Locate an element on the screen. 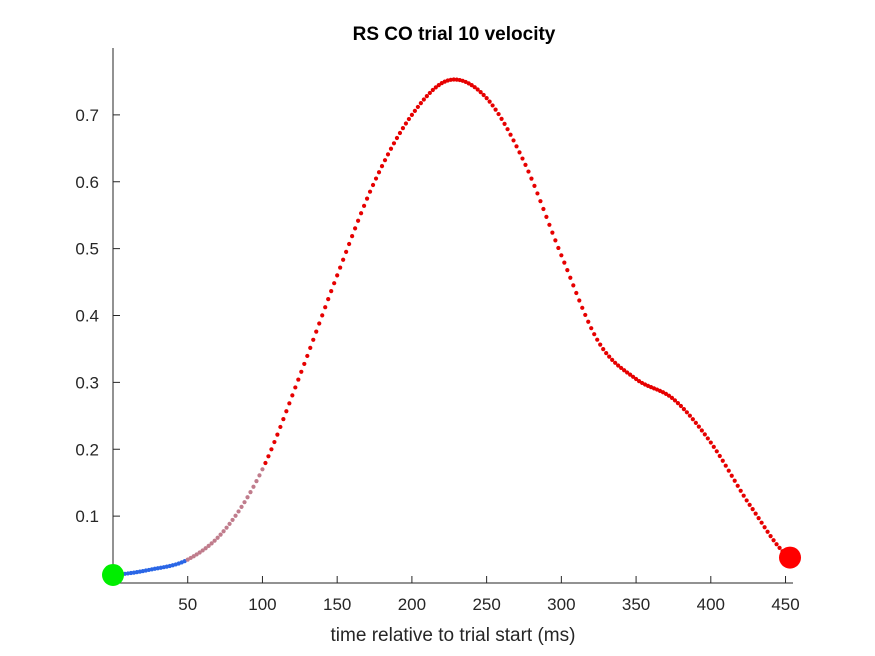  chart-title: RS CO trial 10 velocity is located at coordinates (454, 34).